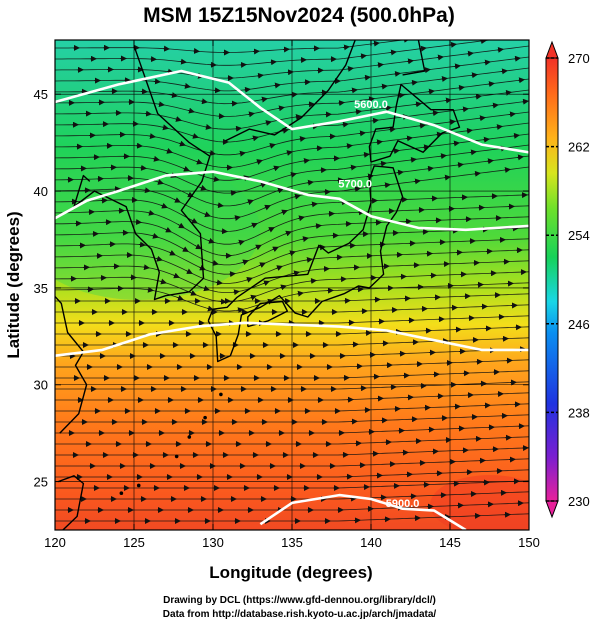  What do you see at coordinates (579, 147) in the screenshot?
I see `colorbar-label: 262` at bounding box center [579, 147].